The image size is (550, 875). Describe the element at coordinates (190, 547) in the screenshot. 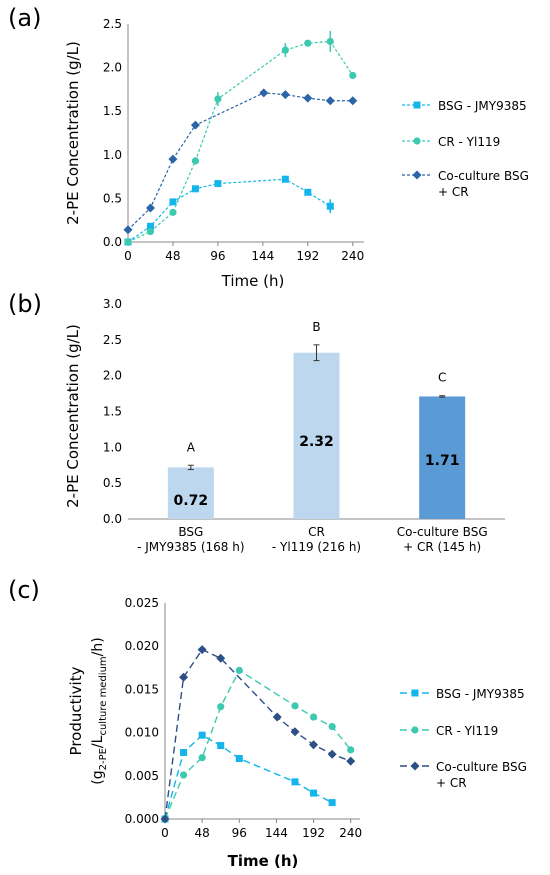

I see `x-tick-label: - JMY9385 (168 h)` at that location.